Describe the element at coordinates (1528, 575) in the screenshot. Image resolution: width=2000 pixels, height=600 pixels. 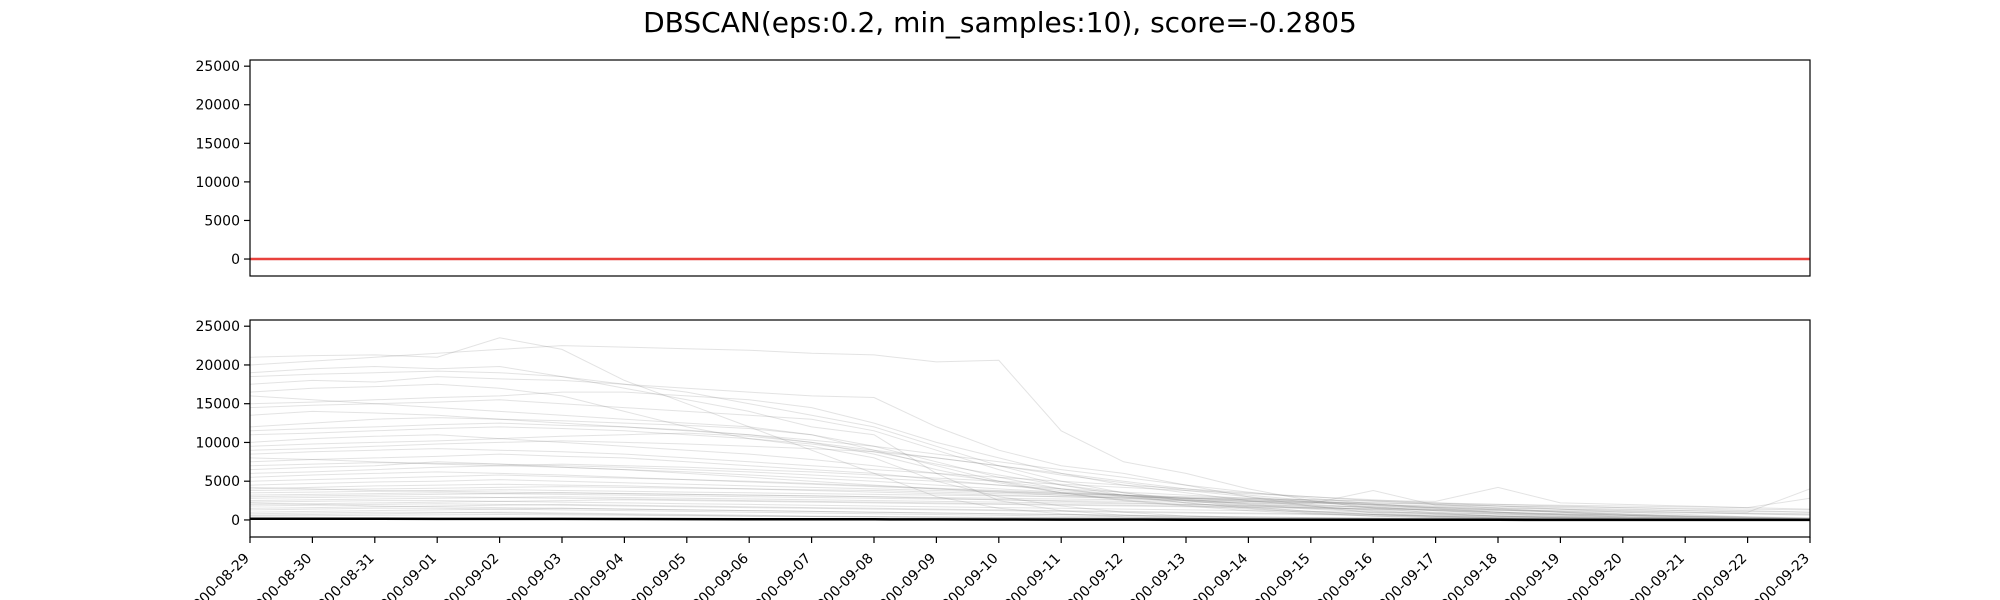
I see `x-tick-label-22: 1900-09-19` at that location.